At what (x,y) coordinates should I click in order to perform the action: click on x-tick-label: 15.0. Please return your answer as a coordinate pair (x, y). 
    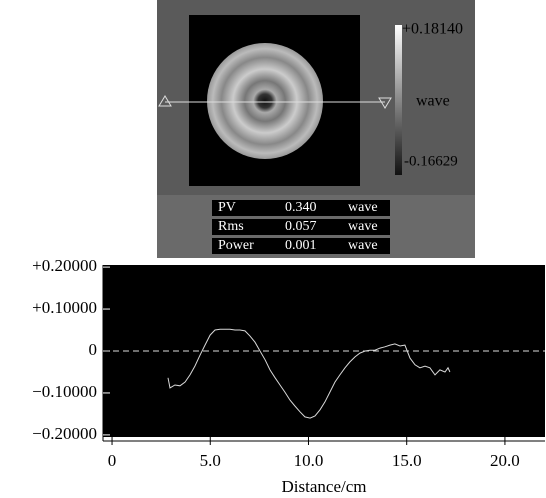
    Looking at the image, I should click on (407, 460).